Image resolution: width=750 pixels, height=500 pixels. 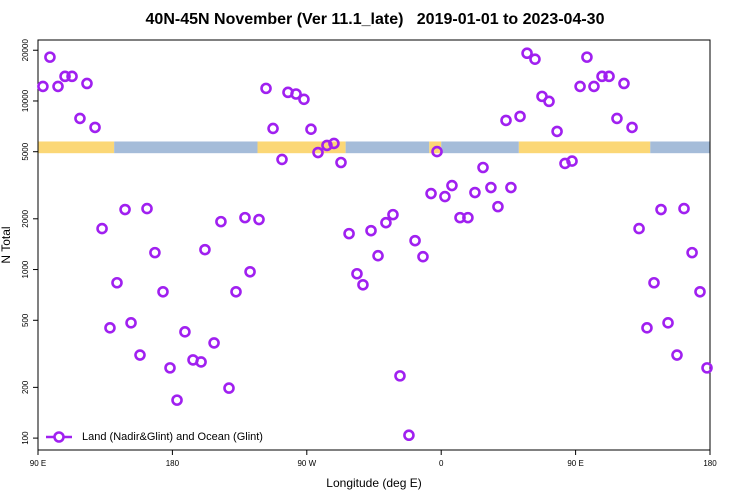 What do you see at coordinates (59, 437) in the screenshot?
I see `legend-marker` at bounding box center [59, 437].